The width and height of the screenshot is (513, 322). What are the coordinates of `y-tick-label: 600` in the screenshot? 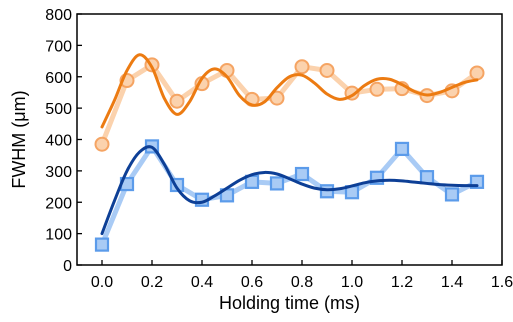 It's located at (58, 78).